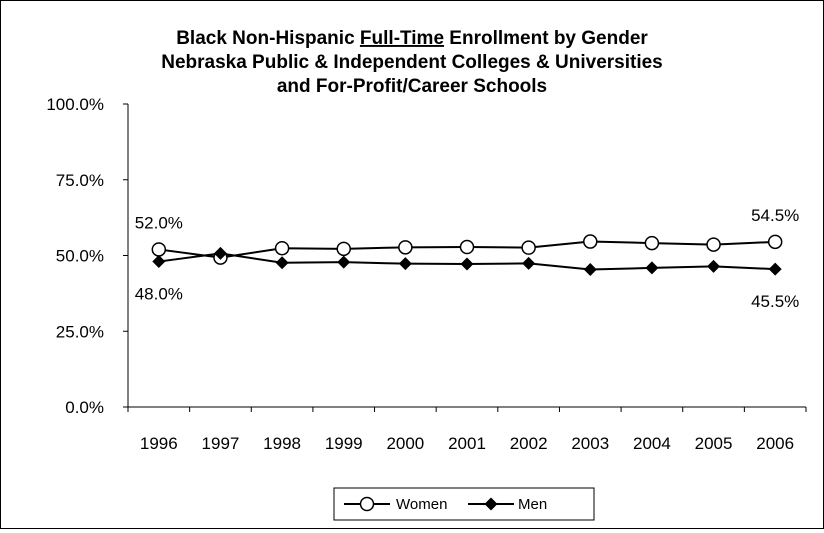 Image resolution: width=824 pixels, height=533 pixels. I want to click on x-tick-label: 2006, so click(775, 443).